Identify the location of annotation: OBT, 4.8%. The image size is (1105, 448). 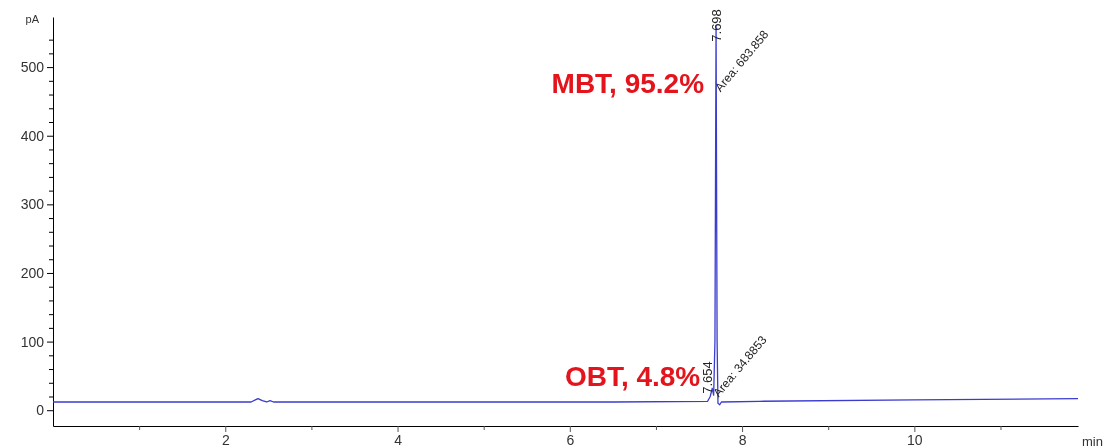
(632, 376).